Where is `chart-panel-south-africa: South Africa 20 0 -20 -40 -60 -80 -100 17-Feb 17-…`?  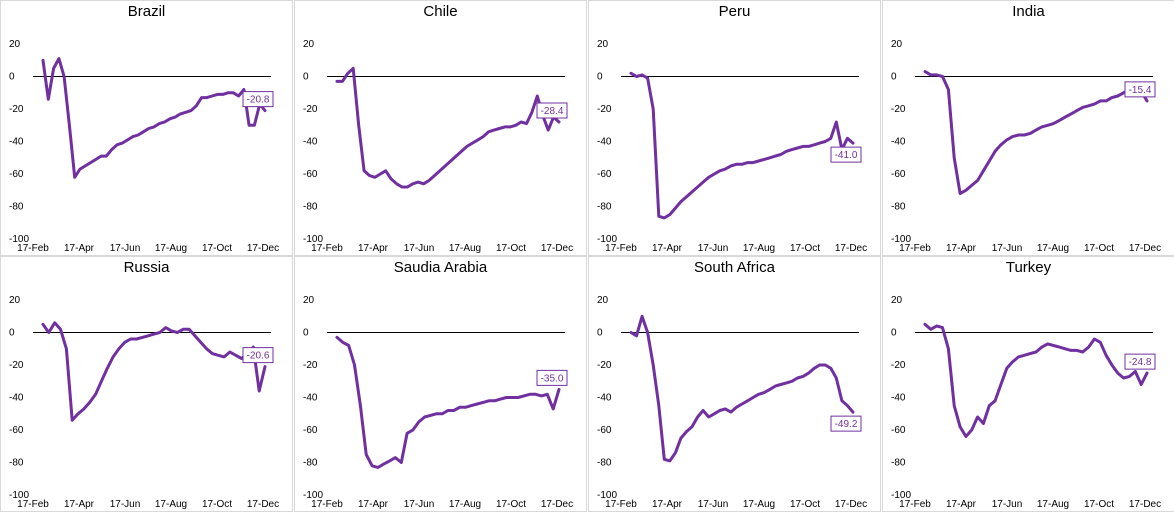
chart-panel-south-africa: South Africa 20 0 -20 -40 -60 -80 -100 17-Feb 17-… is located at coordinates (734, 384).